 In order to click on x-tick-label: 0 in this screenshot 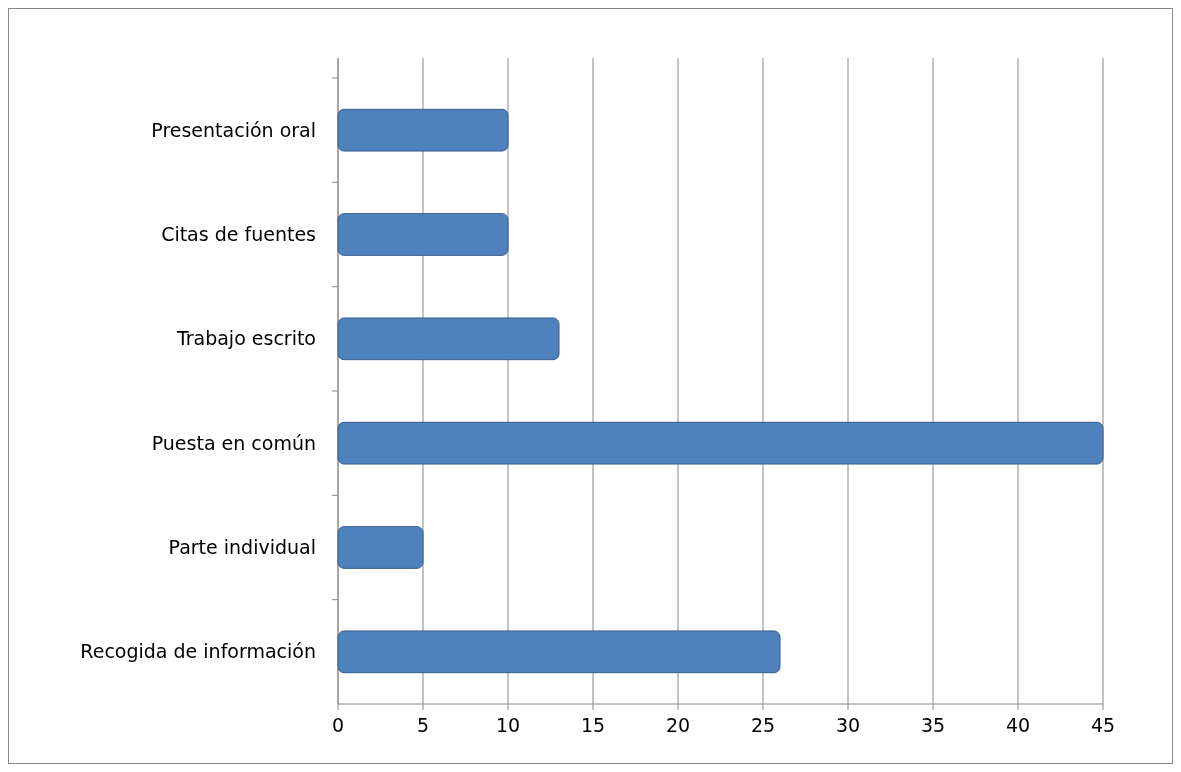, I will do `click(338, 725)`.